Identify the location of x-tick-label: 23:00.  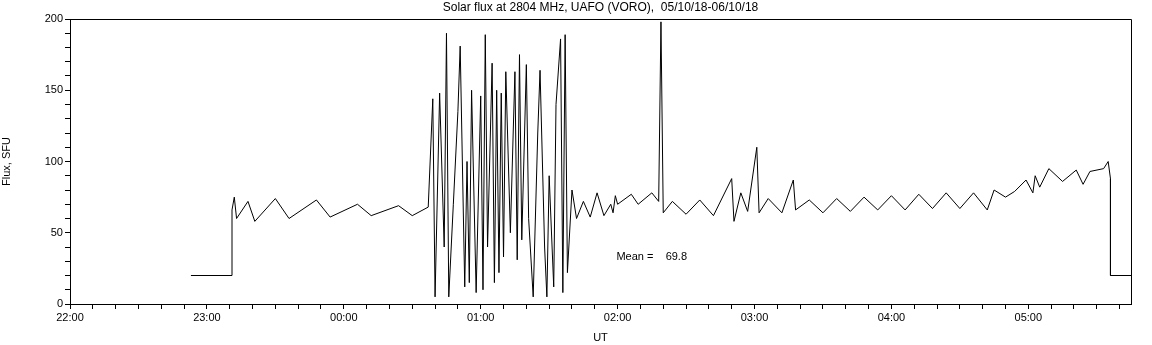
(207, 316).